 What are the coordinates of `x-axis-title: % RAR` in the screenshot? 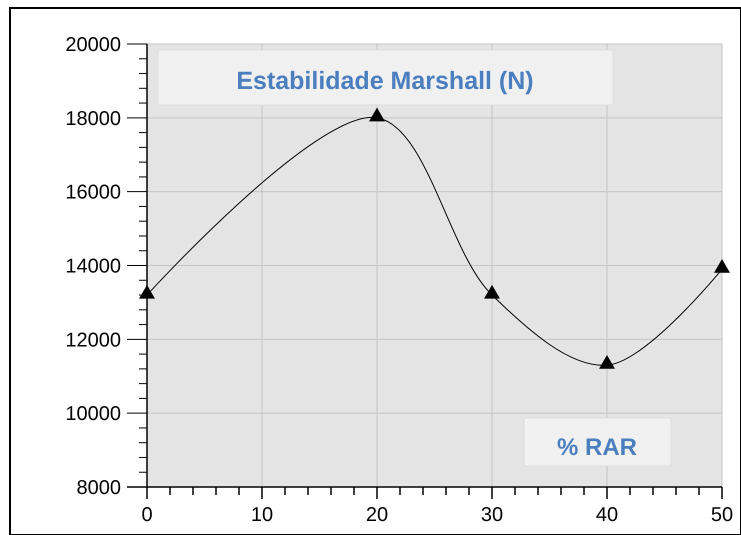 It's located at (597, 447).